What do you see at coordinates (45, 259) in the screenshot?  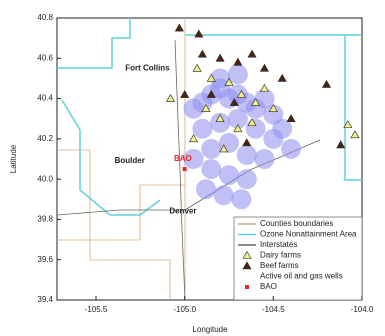 I see `y-tick-label: 39.6` at bounding box center [45, 259].